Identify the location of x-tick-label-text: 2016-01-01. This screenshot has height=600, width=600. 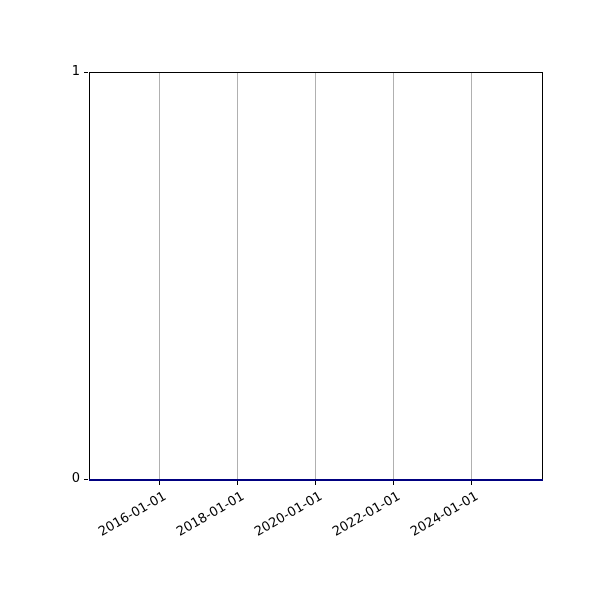
(133, 514).